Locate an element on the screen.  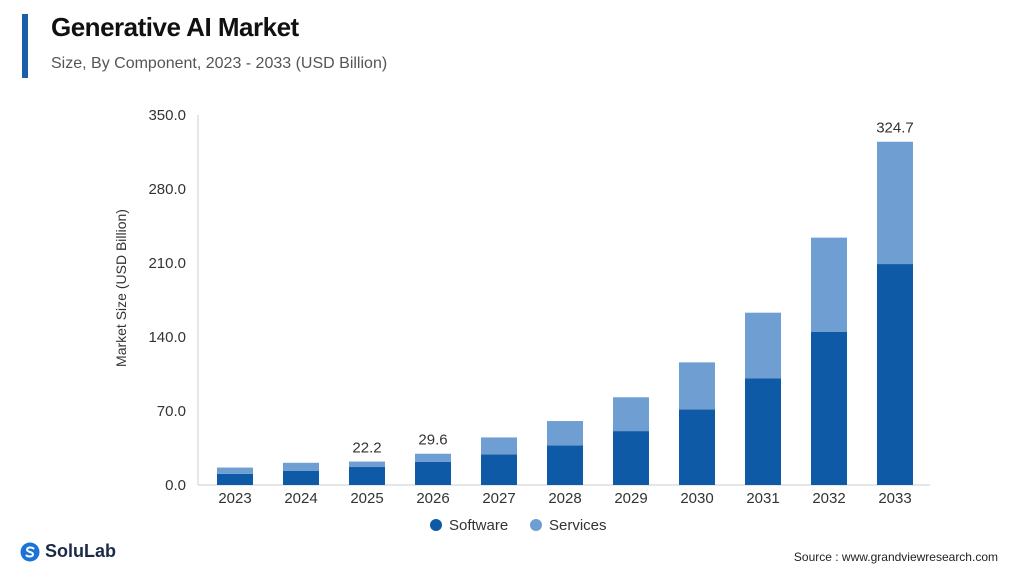
y-axis-ticks: 0.0 70.0 140.0 210.0 280.0 350.0 is located at coordinates (167, 300).